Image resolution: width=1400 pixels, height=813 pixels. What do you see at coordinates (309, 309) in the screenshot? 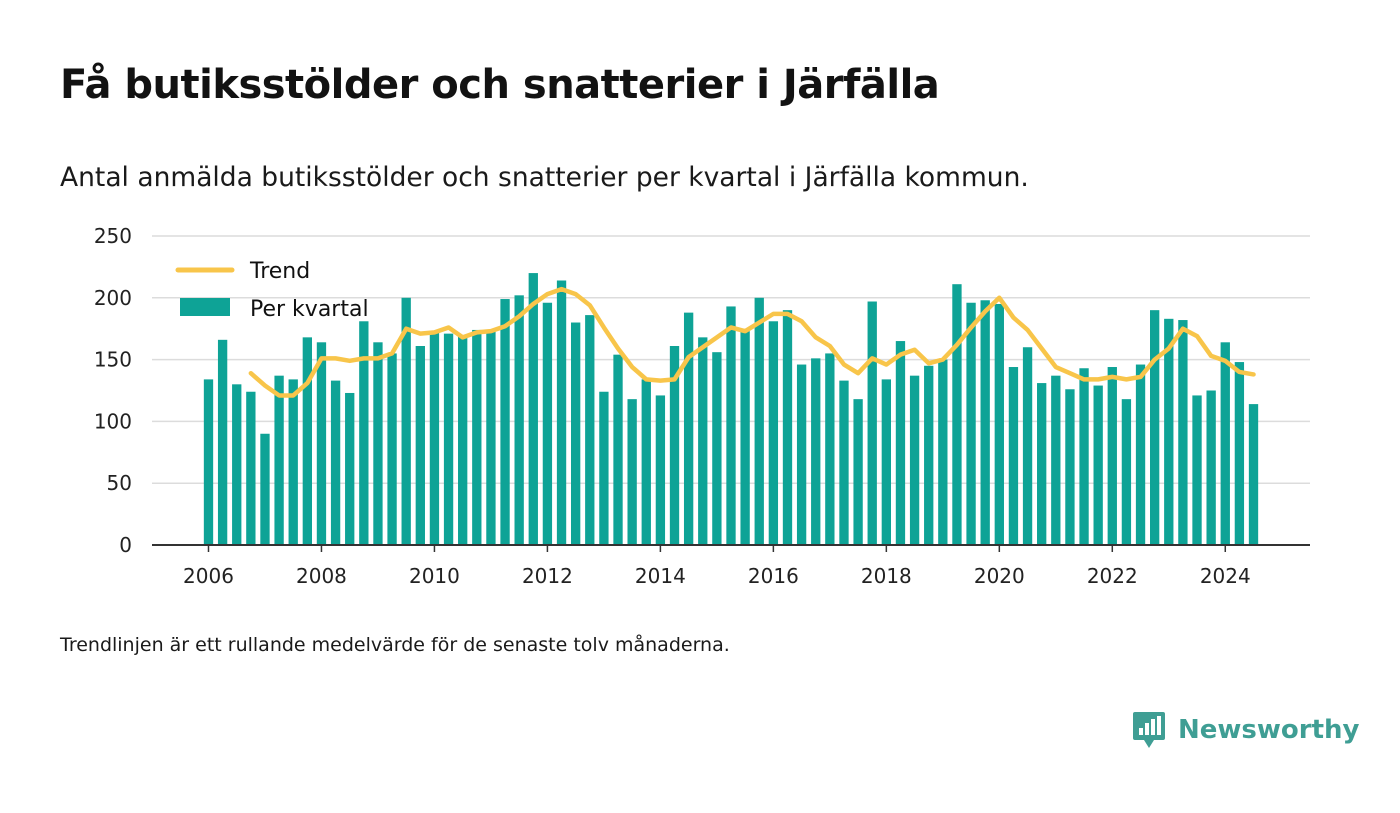
I see `legend-bar-label: Per kvartal` at bounding box center [309, 309].